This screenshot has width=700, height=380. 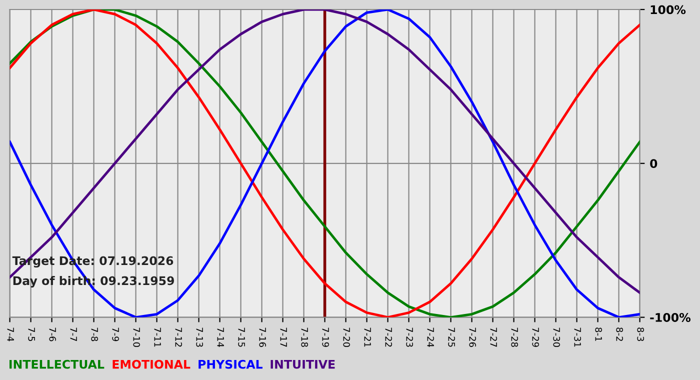 I want to click on x-tick-label: 7-20, so click(x=346, y=337).